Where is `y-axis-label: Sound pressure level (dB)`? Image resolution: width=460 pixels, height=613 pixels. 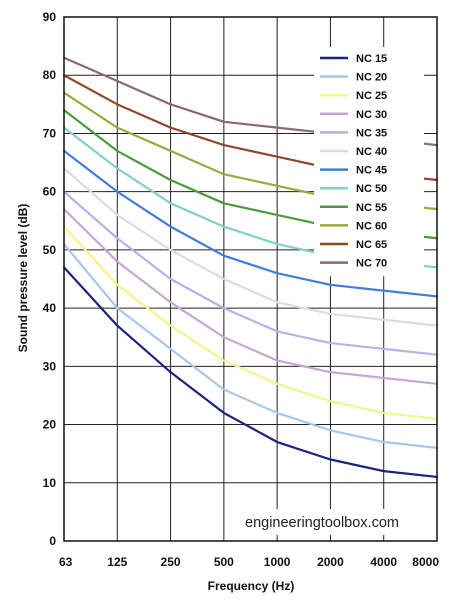 y-axis-label: Sound pressure level (dB) is located at coordinates (23, 278).